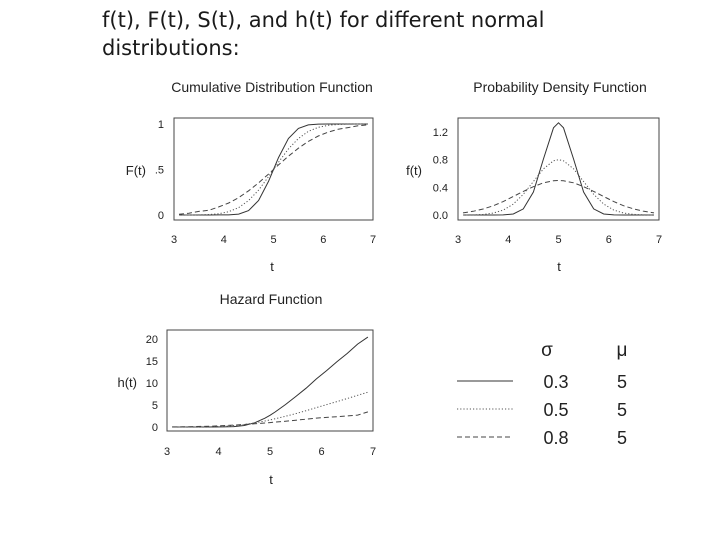  Describe the element at coordinates (373, 452) in the screenshot. I see `hazard-x-tick-label: 7` at that location.